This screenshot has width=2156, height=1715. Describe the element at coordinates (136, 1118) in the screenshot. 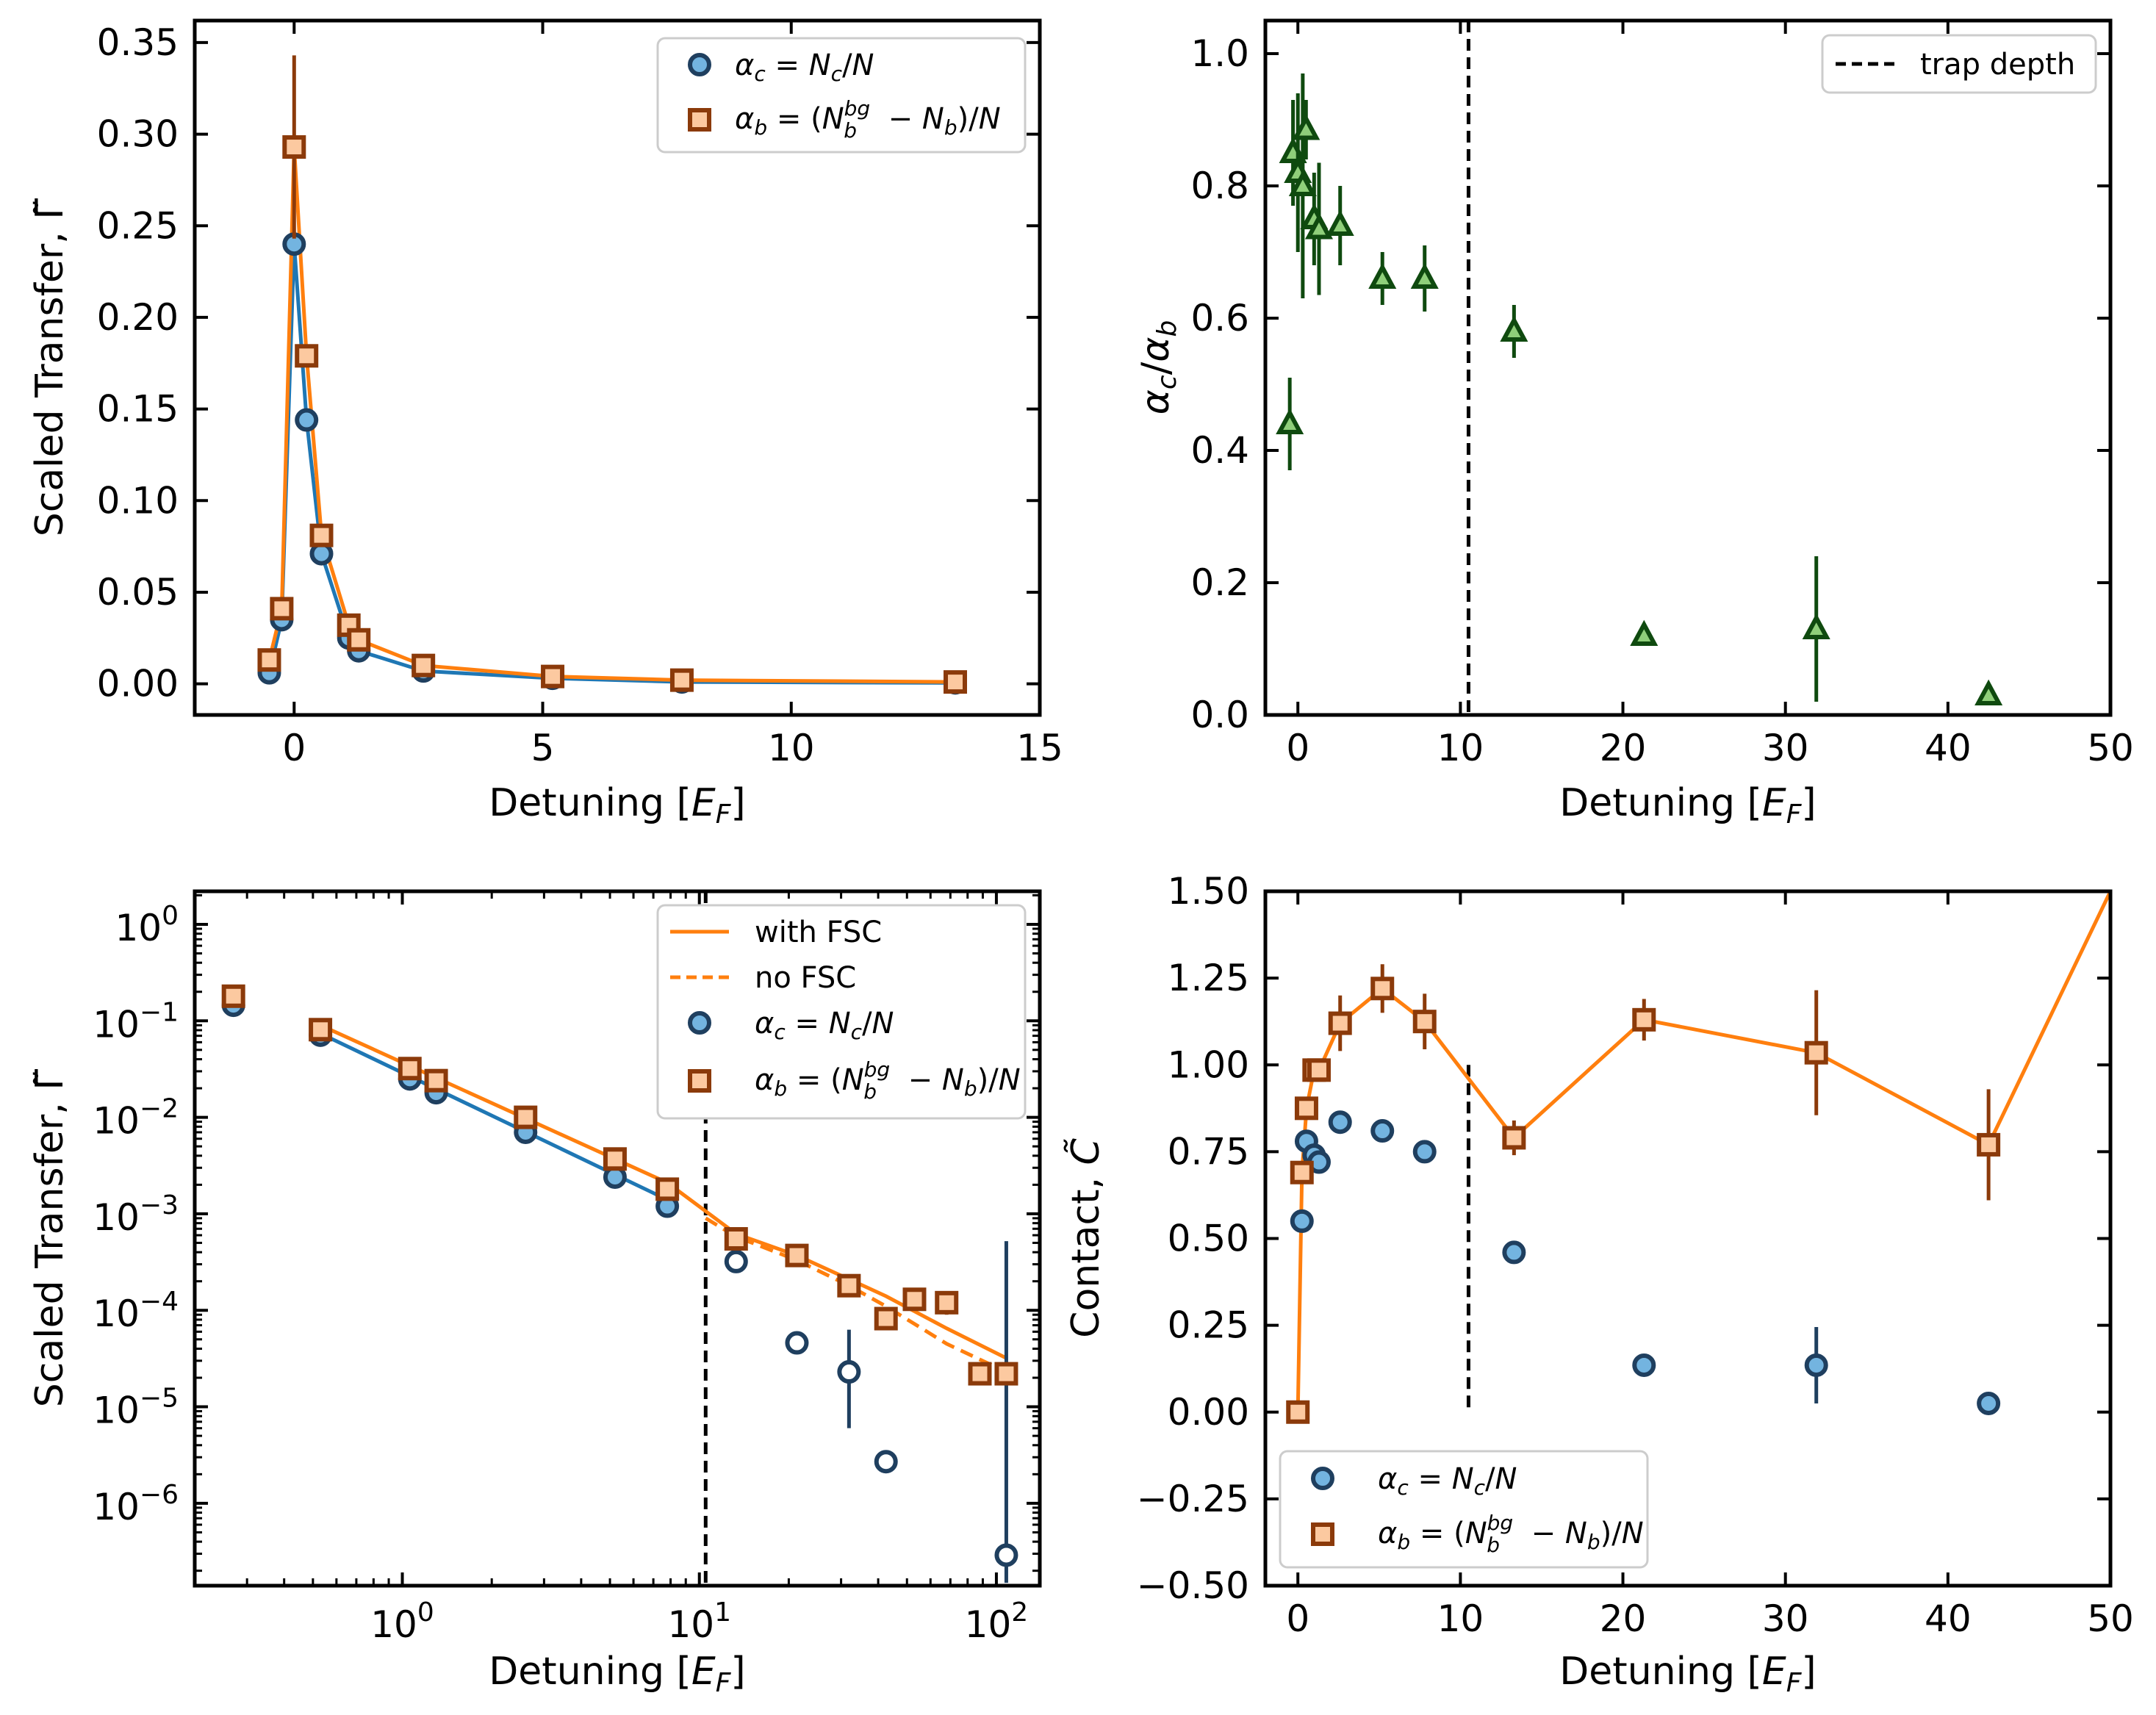

I see `tick-label: 10⁻²` at that location.